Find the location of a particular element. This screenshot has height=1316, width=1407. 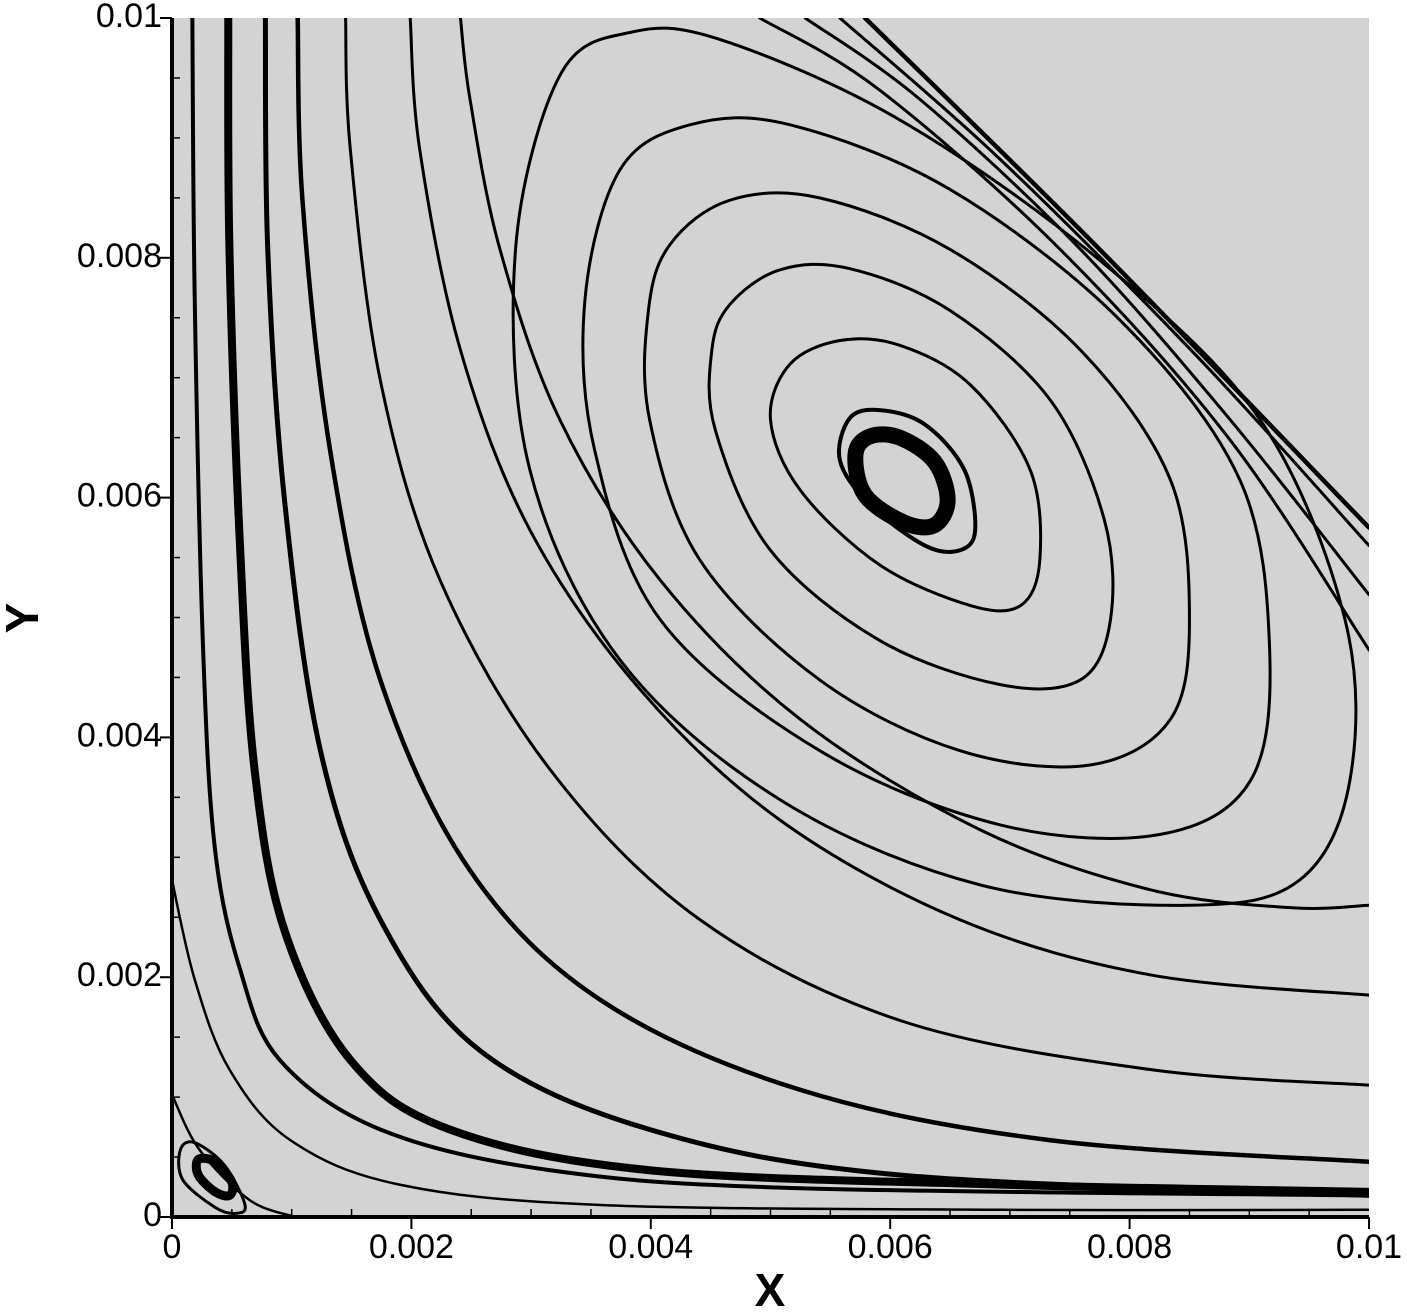

y-tick-label: 0 is located at coordinates (152, 1215).